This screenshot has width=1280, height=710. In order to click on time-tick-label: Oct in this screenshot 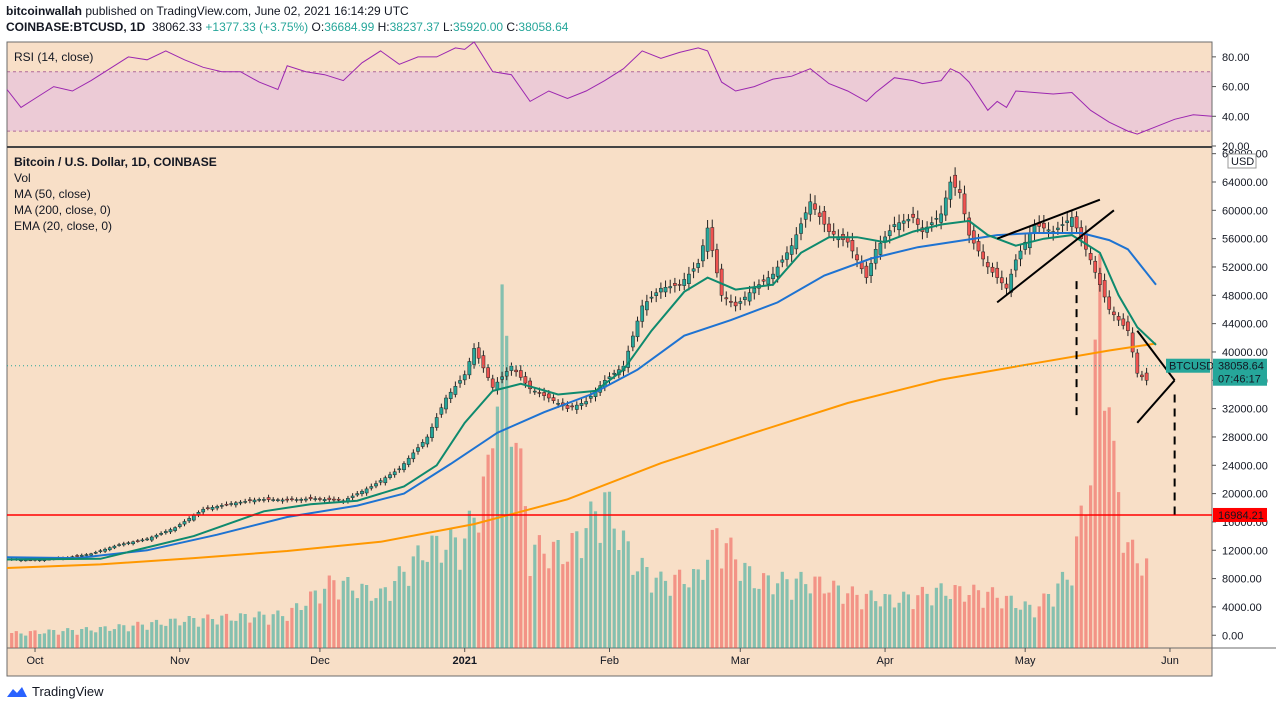, I will do `click(34, 661)`.